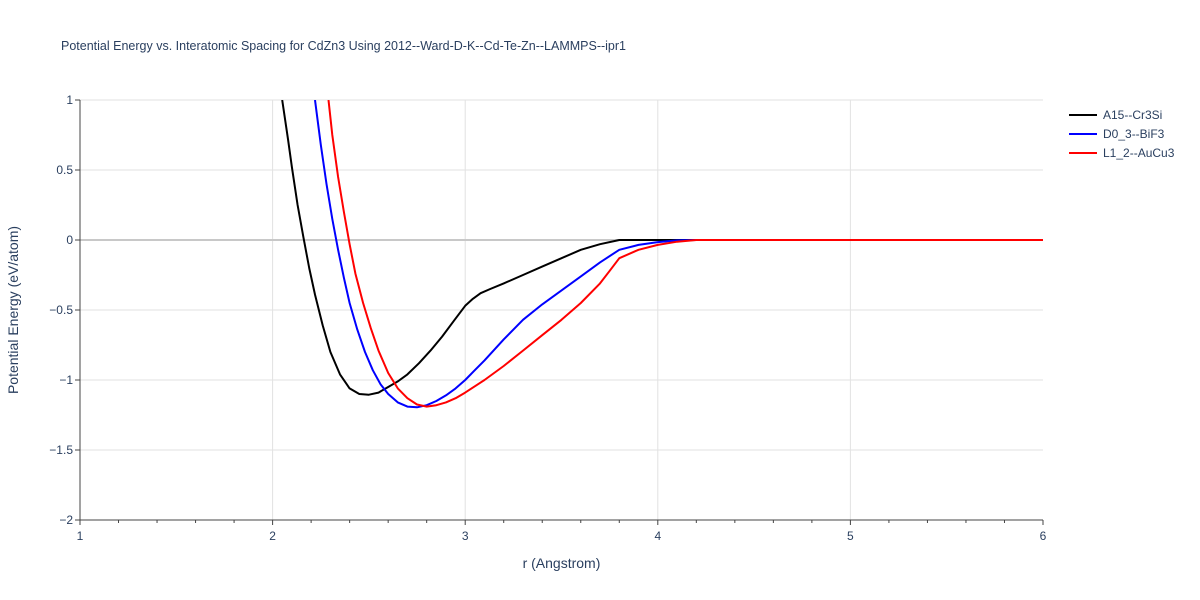 This screenshot has height=600, width=1200. What do you see at coordinates (66, 520) in the screenshot?
I see `y-tick-label: −2` at bounding box center [66, 520].